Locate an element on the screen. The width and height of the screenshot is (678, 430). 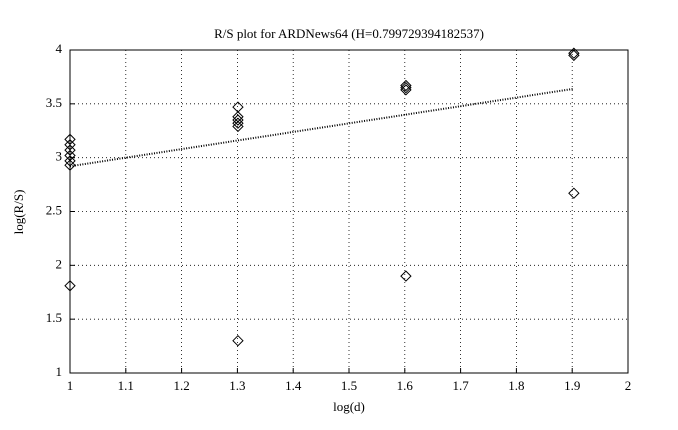
y-axis-label: log(R/S) is located at coordinates (18, 212).